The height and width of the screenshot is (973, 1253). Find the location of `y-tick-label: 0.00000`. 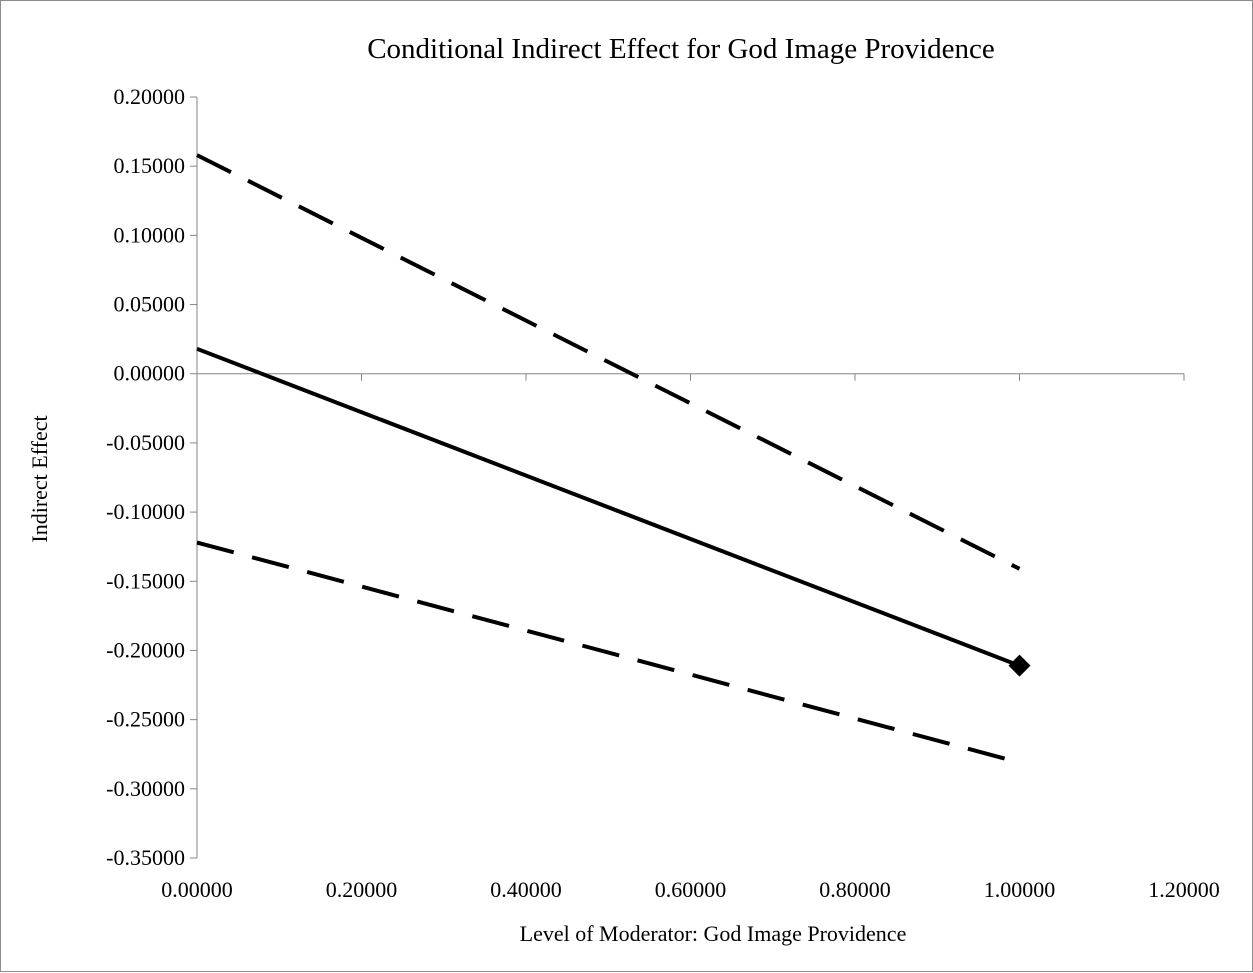

y-tick-label: 0.00000 is located at coordinates (150, 373).